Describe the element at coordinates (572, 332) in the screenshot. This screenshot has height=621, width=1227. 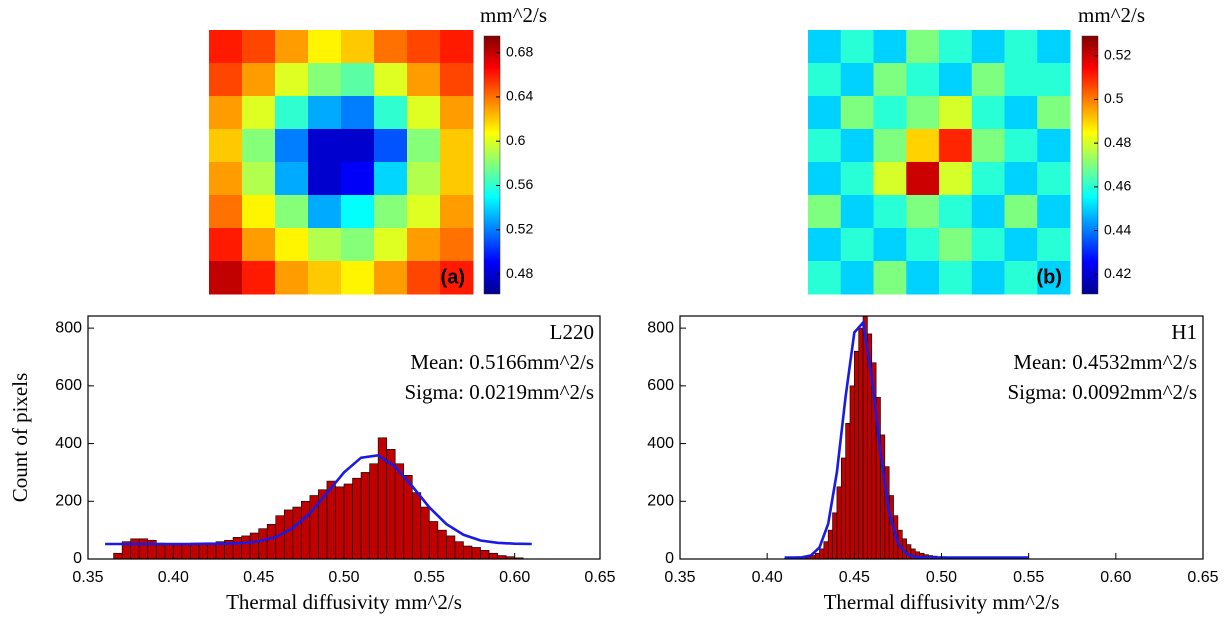
I see `annotation: L220` at that location.